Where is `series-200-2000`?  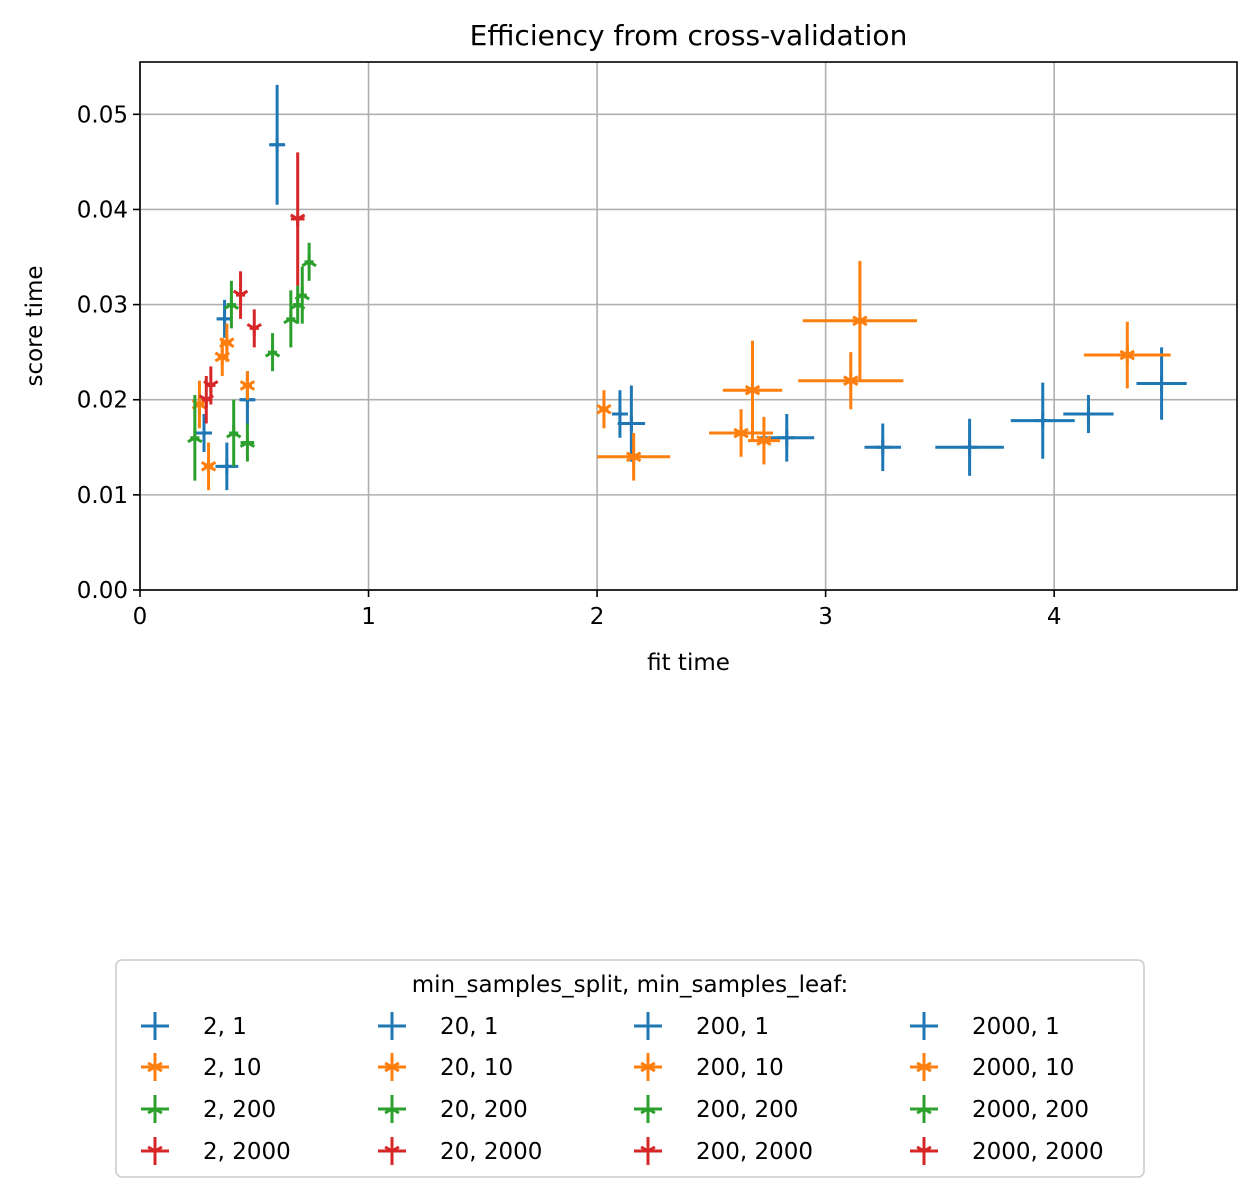
series-200-2000 is located at coordinates (247, 309).